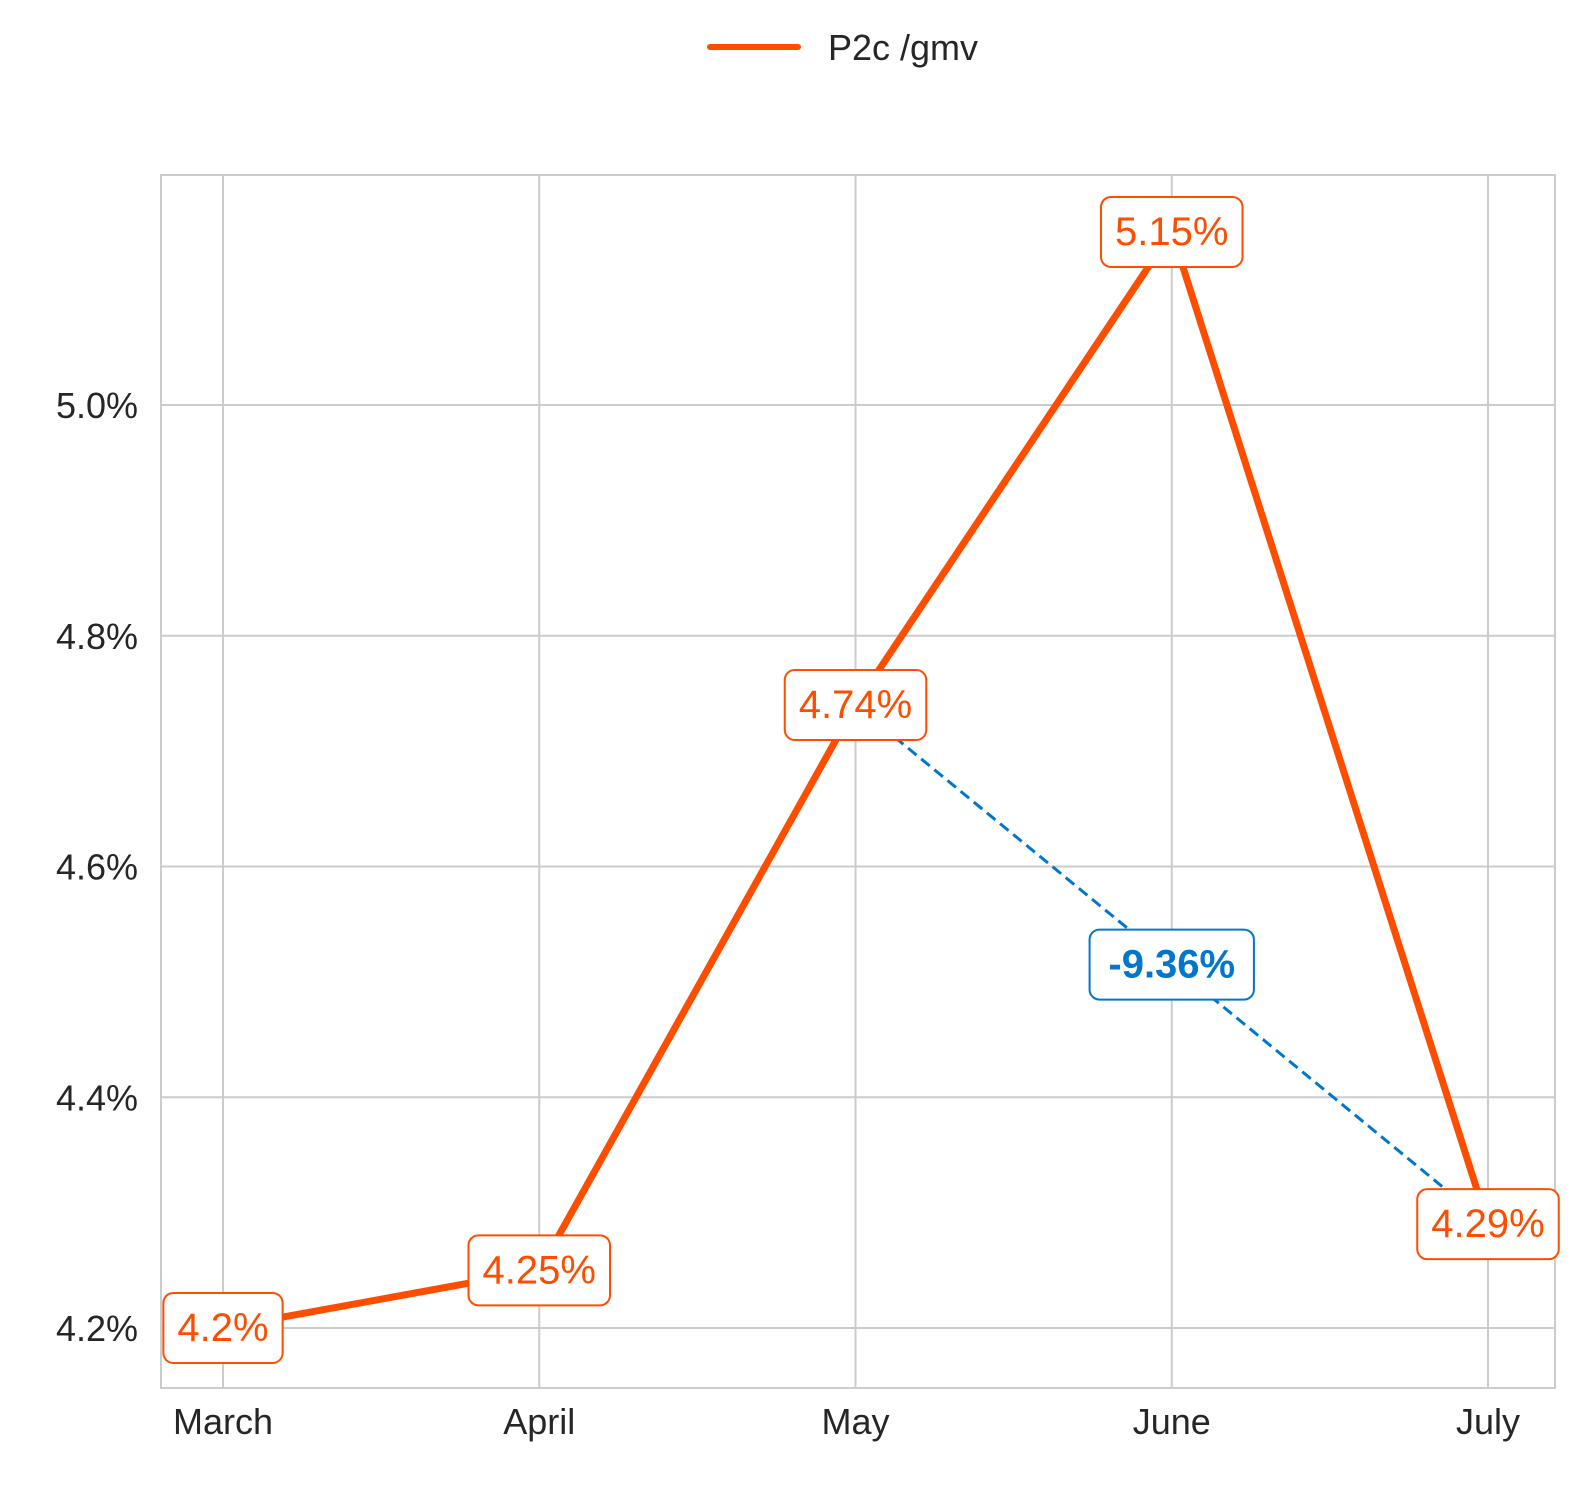  What do you see at coordinates (1172, 1421) in the screenshot?
I see `x-tick-label: June` at bounding box center [1172, 1421].